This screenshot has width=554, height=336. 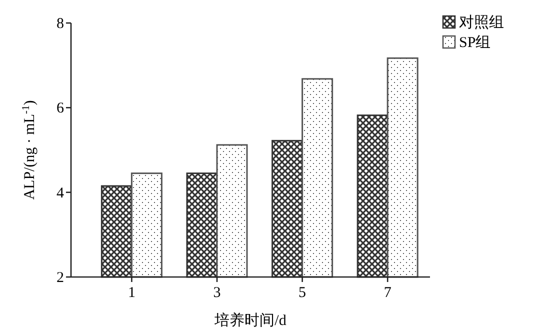 What do you see at coordinates (60, 193) in the screenshot?
I see `y-tick-label: 4` at bounding box center [60, 193].